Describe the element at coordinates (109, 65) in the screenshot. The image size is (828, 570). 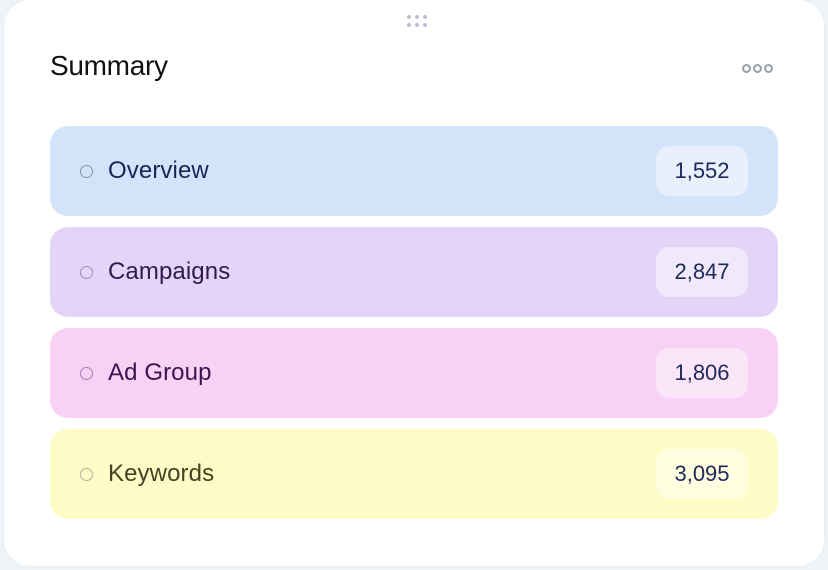
I see `card-title: Summary` at that location.